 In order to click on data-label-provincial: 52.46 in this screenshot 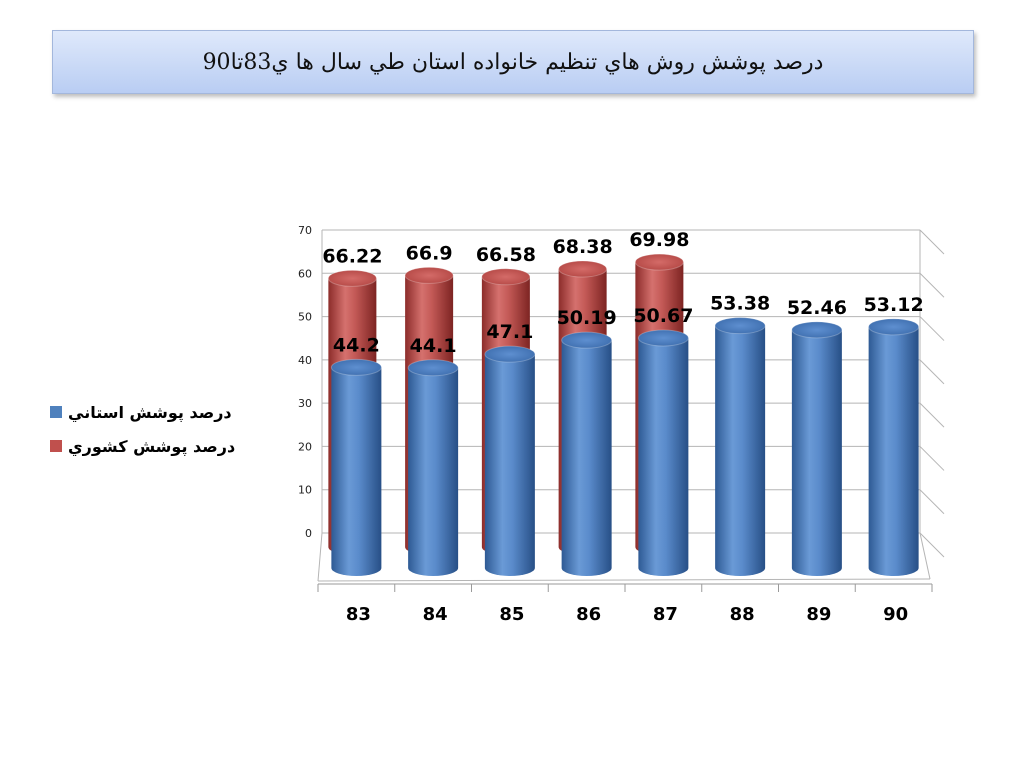, I will do `click(817, 308)`.